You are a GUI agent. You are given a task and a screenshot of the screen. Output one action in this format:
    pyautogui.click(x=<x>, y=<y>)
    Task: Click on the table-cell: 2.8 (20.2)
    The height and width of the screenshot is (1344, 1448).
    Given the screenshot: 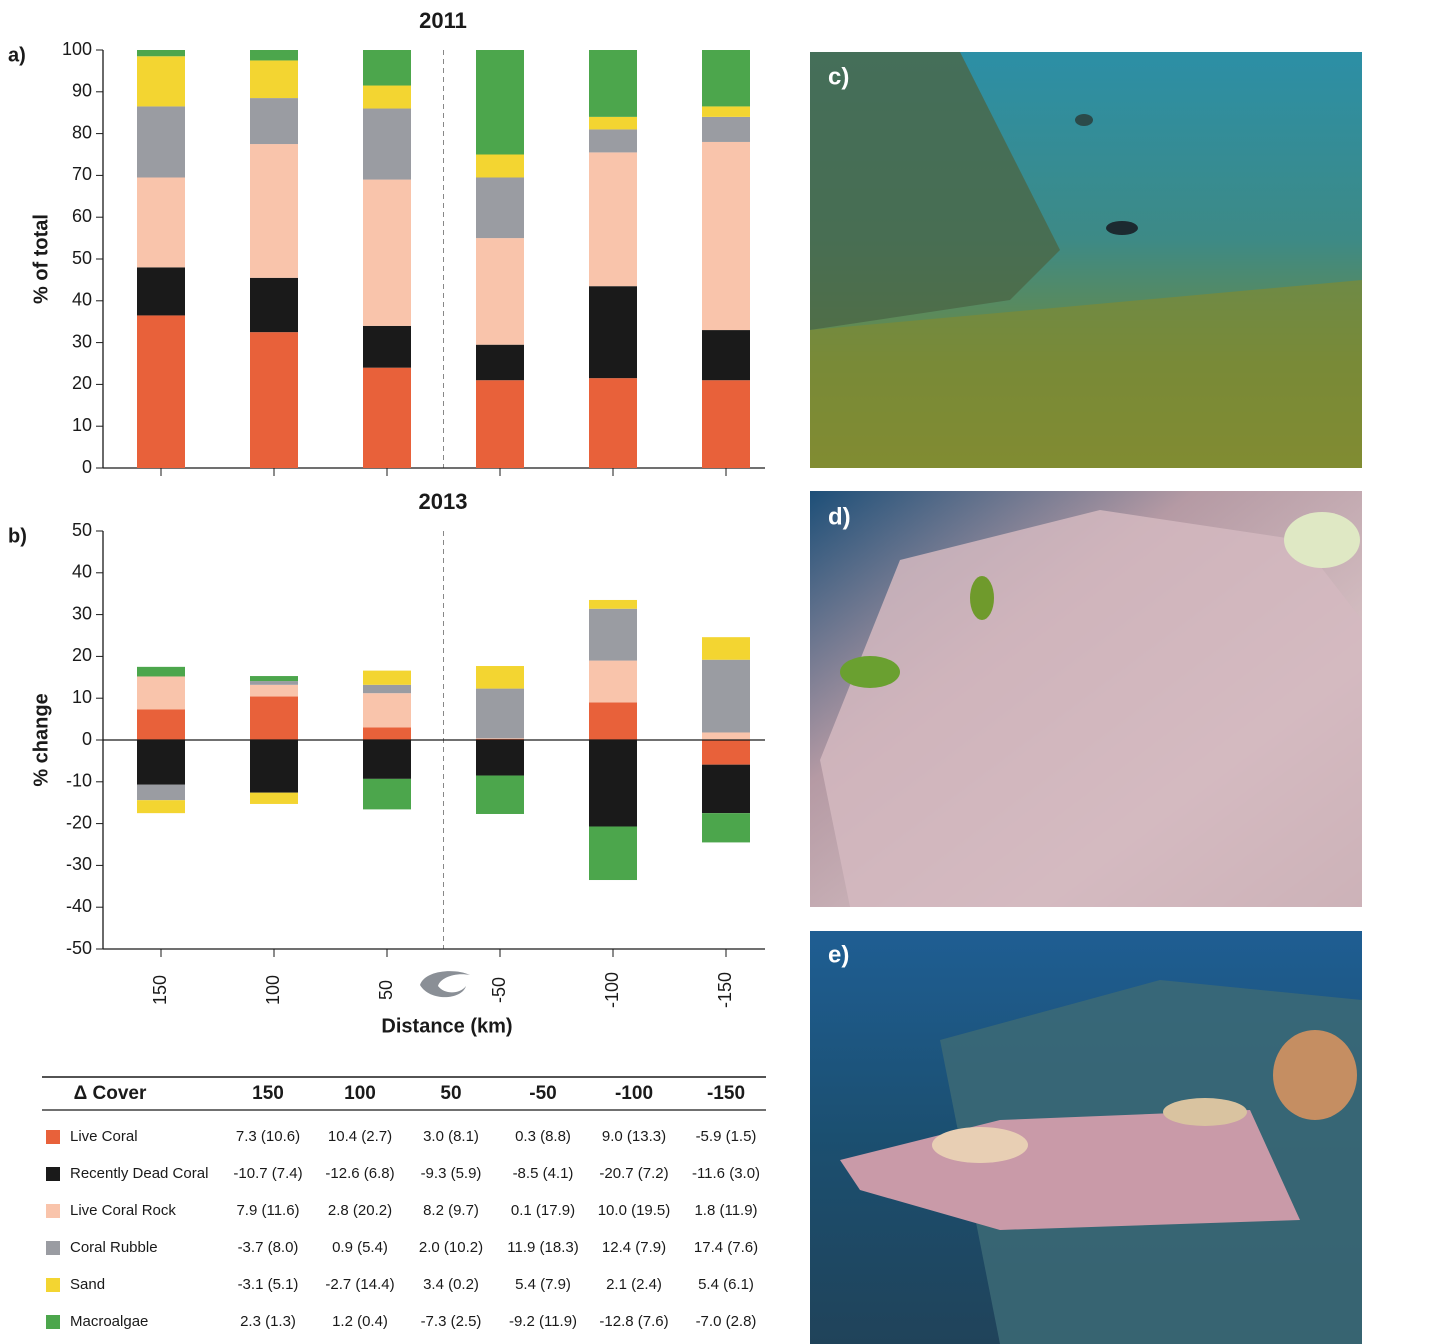 What is the action you would take?
    pyautogui.click(x=360, y=1210)
    